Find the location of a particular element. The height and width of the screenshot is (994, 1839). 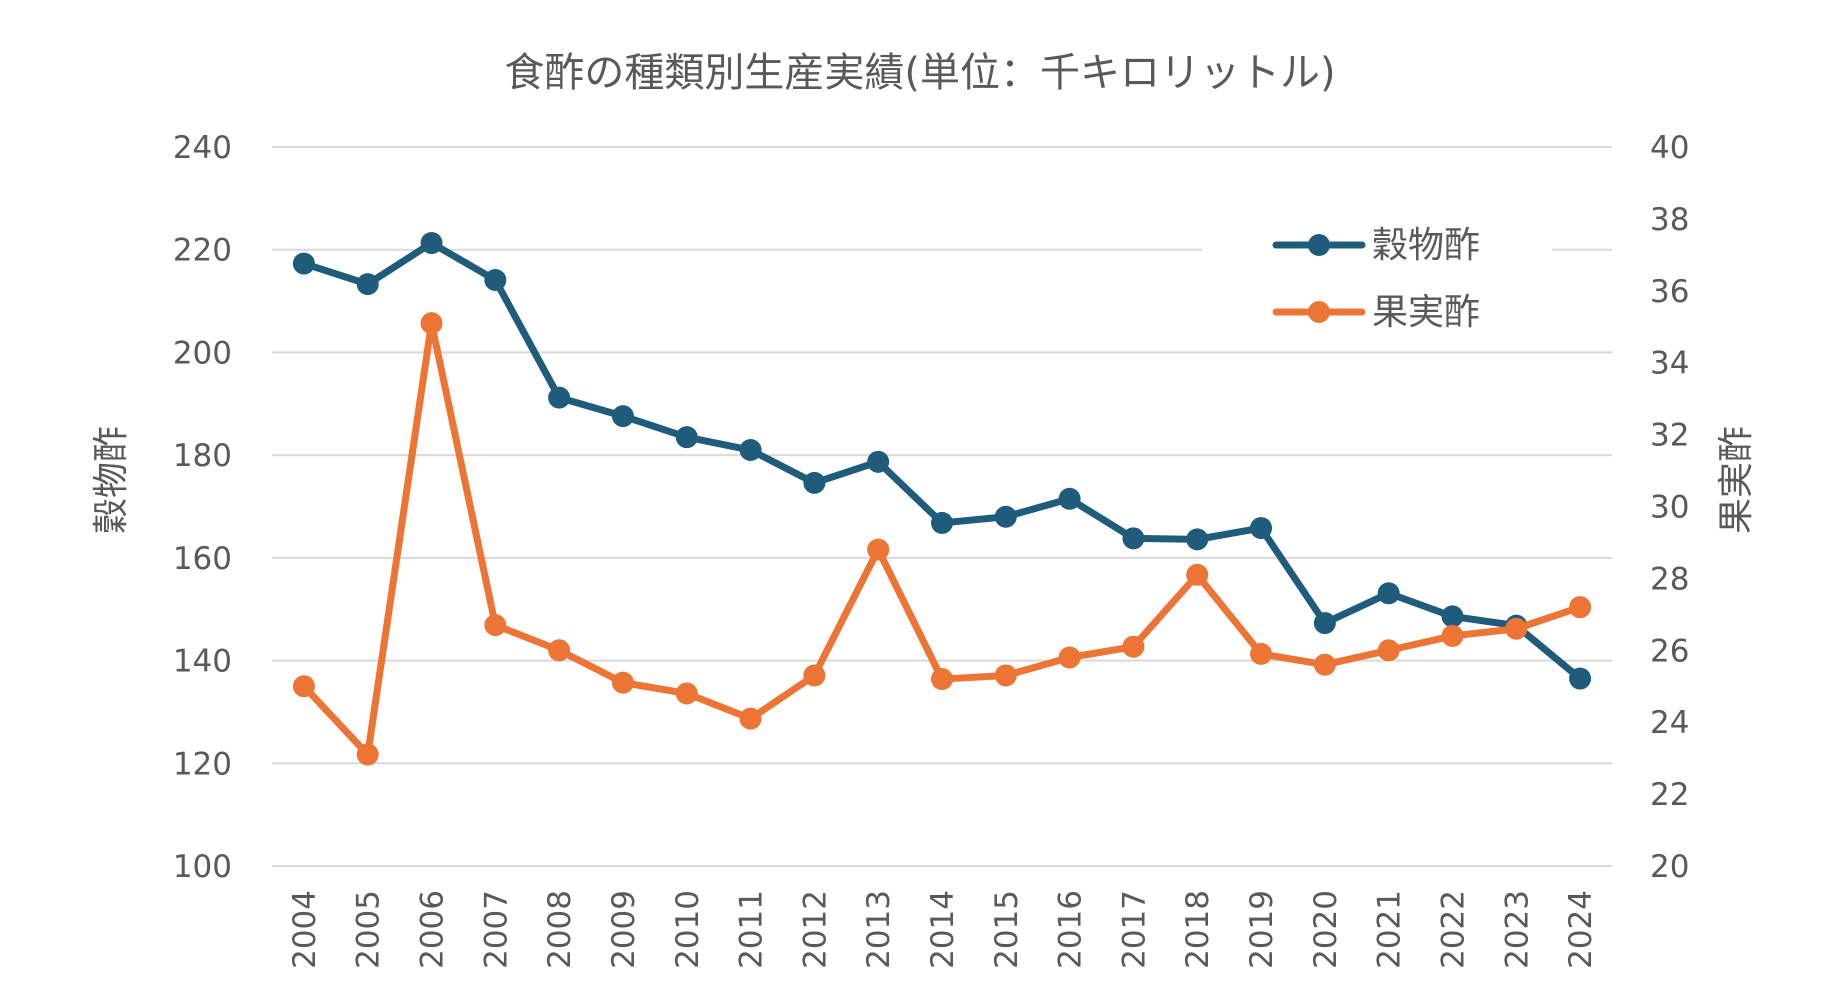

left-tick-label: 200 is located at coordinates (202, 353).